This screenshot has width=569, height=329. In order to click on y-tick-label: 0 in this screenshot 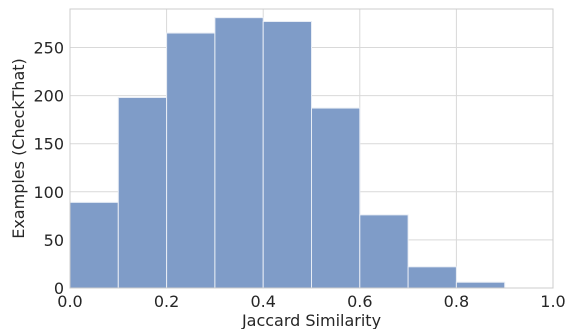, I will do `click(59, 288)`.